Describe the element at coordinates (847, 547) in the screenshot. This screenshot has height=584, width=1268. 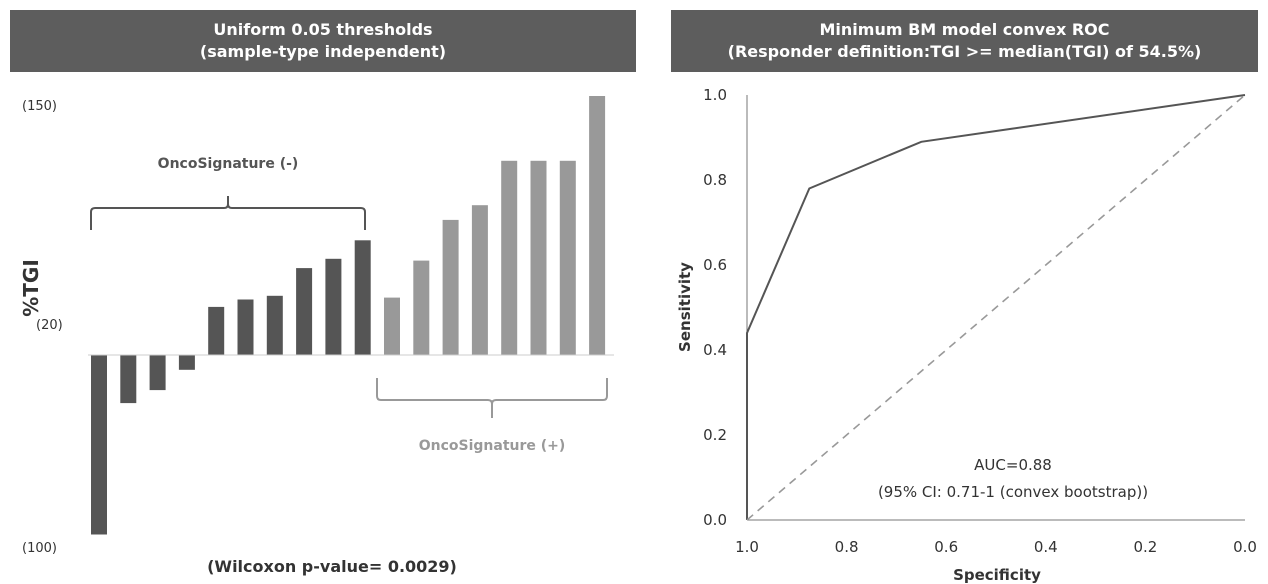
I see `roc-xtick-1: 0.8` at that location.